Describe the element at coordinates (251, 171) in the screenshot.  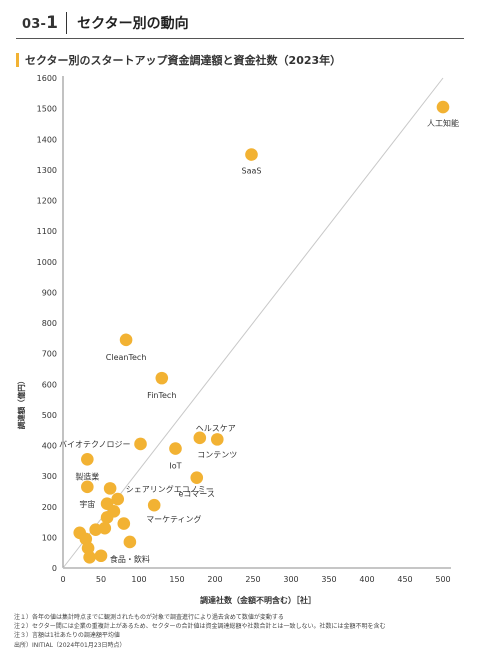
I see `data-point-label: SaaS` at that location.